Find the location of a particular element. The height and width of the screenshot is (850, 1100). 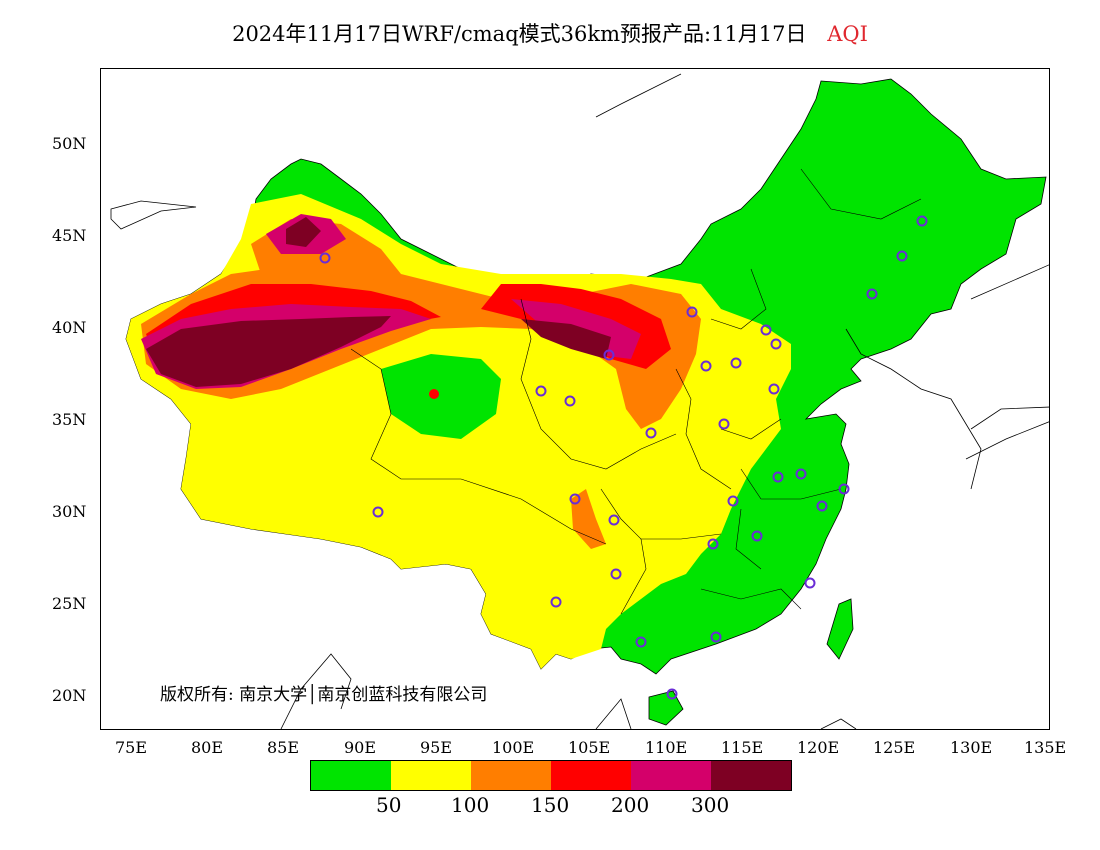

lon-label-80e: 80E is located at coordinates (207, 747).